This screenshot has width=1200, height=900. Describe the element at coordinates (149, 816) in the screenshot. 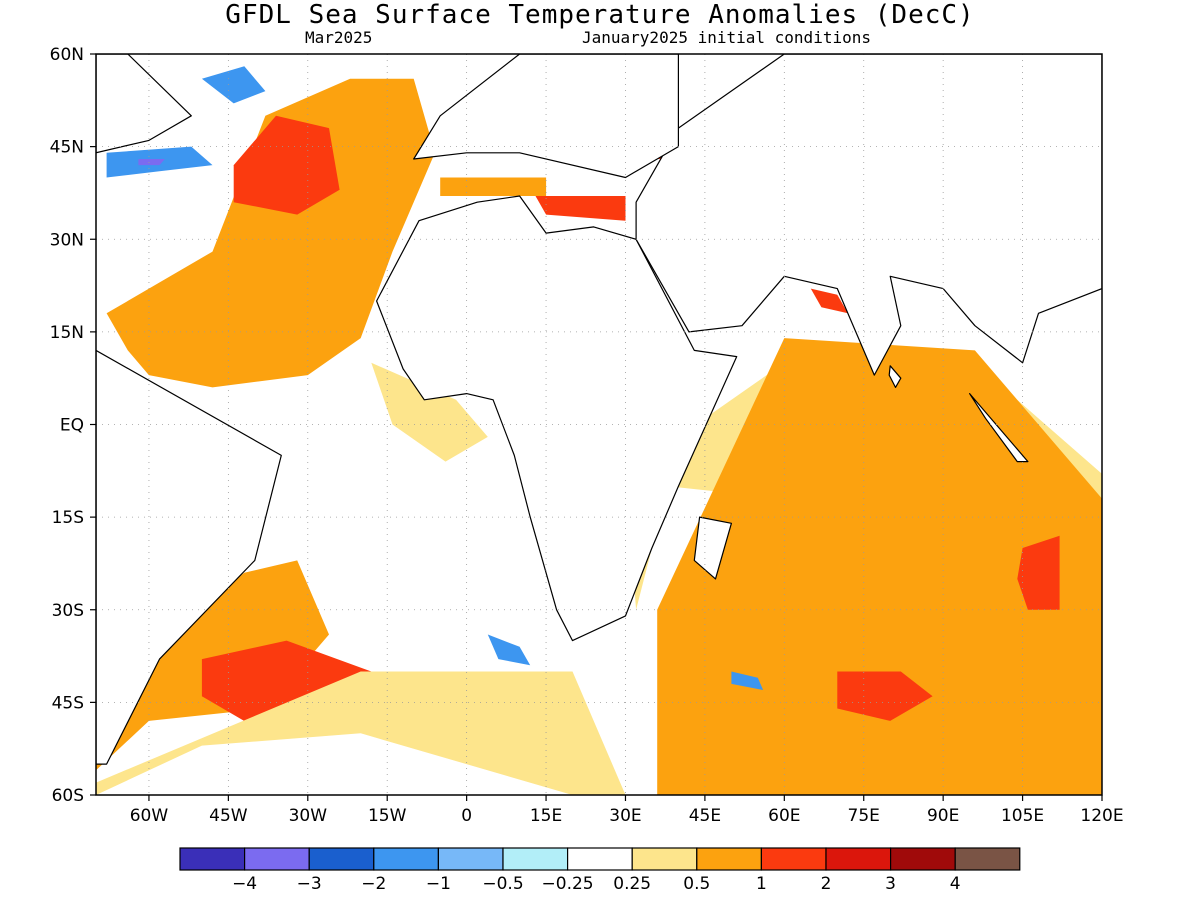

I see `lon-tick-label: 60W` at that location.